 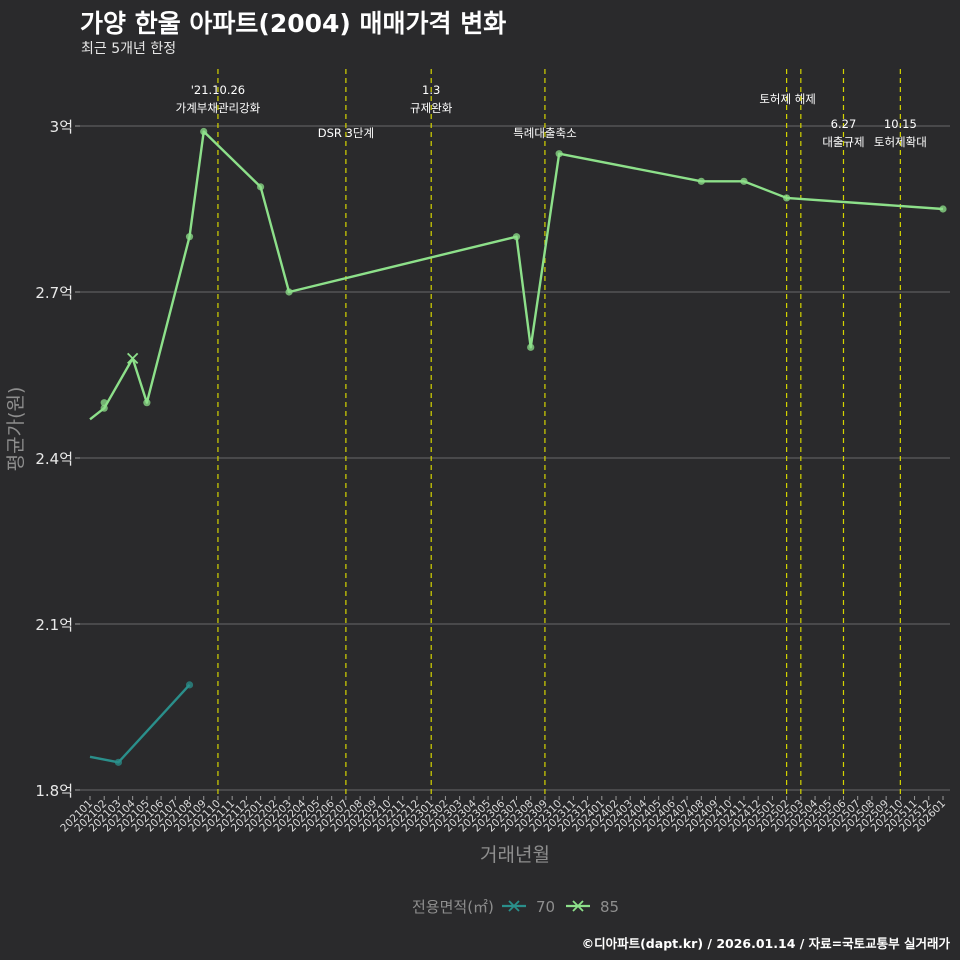 I want to click on event-label: 6.27, so click(x=844, y=124).